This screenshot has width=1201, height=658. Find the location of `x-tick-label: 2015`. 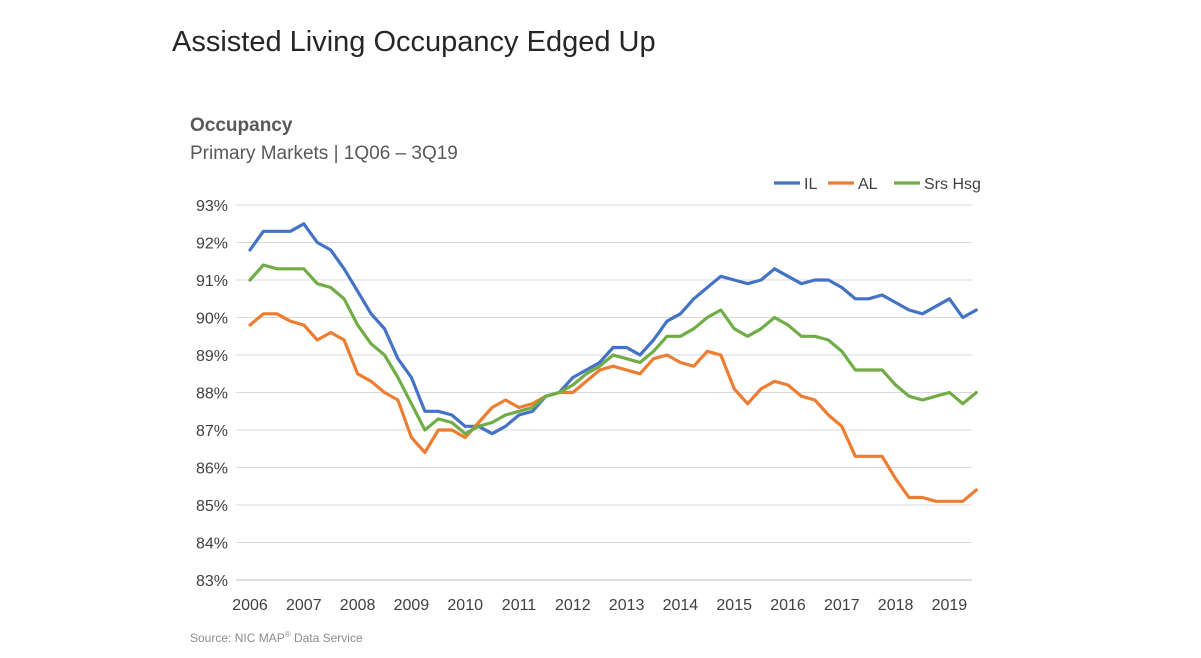

x-tick-label: 2015 is located at coordinates (734, 605).